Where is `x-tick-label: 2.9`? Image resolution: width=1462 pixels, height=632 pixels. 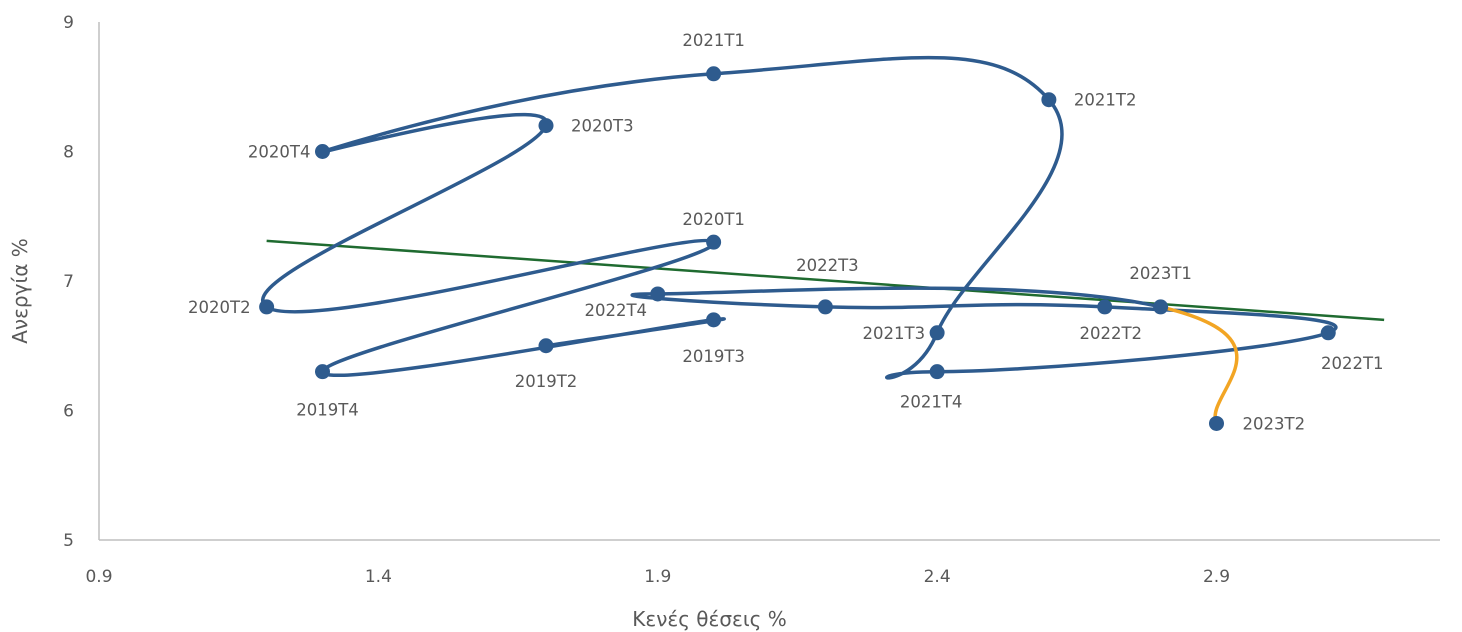 x-tick-label: 2.9 is located at coordinates (1216, 577).